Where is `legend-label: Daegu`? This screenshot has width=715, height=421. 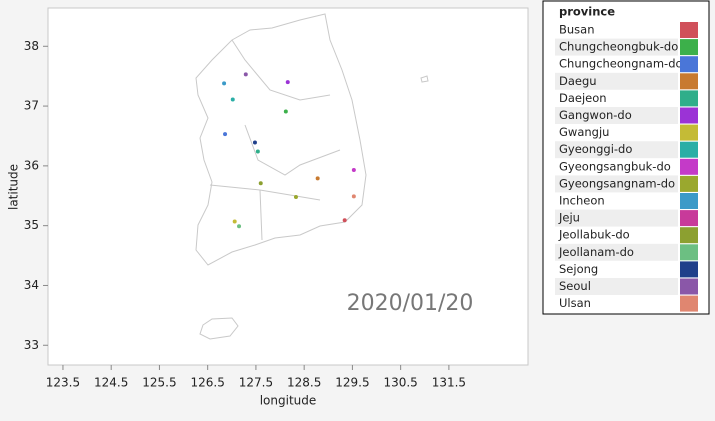 legend-label: Daegu is located at coordinates (578, 81).